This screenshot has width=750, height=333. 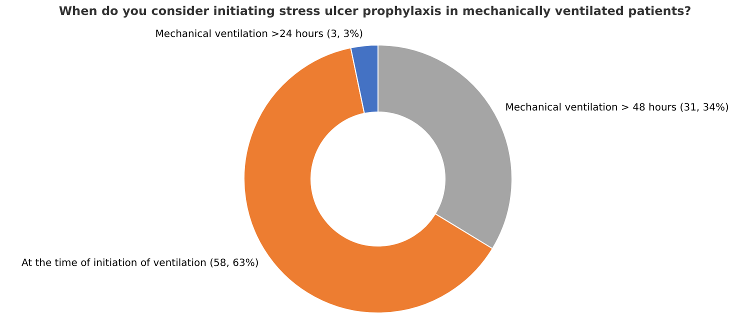 What do you see at coordinates (140, 264) in the screenshot?
I see `slice-label: At the time of initiation of ventilation (58, 63%)` at bounding box center [140, 264].